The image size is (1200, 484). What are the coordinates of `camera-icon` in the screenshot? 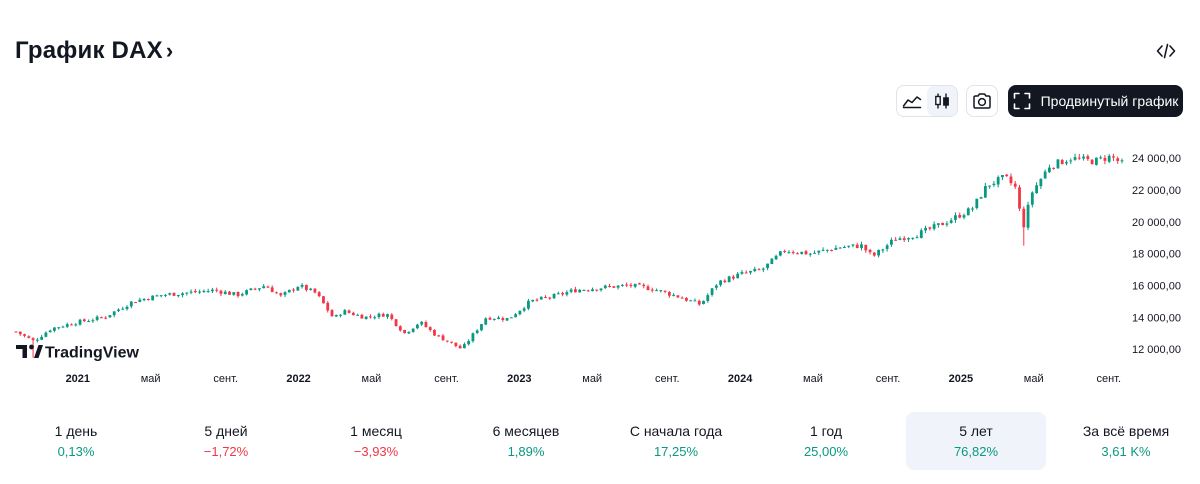 It's located at (982, 101).